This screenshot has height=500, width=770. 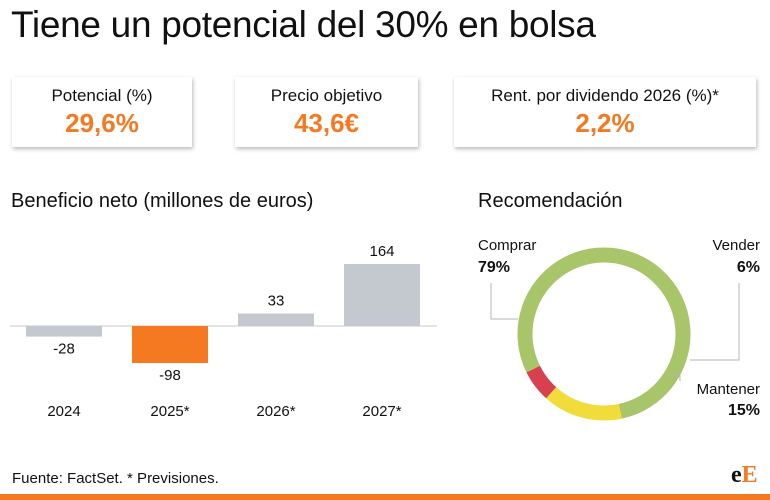 I want to click on donut-slice-mantener, so click(x=604, y=334).